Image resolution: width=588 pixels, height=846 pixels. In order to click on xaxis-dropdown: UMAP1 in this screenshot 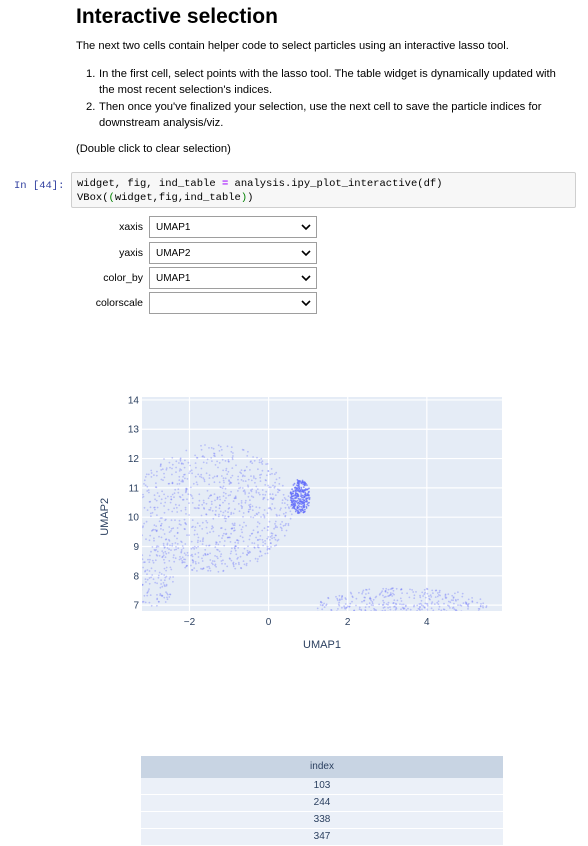, I will do `click(233, 227)`.